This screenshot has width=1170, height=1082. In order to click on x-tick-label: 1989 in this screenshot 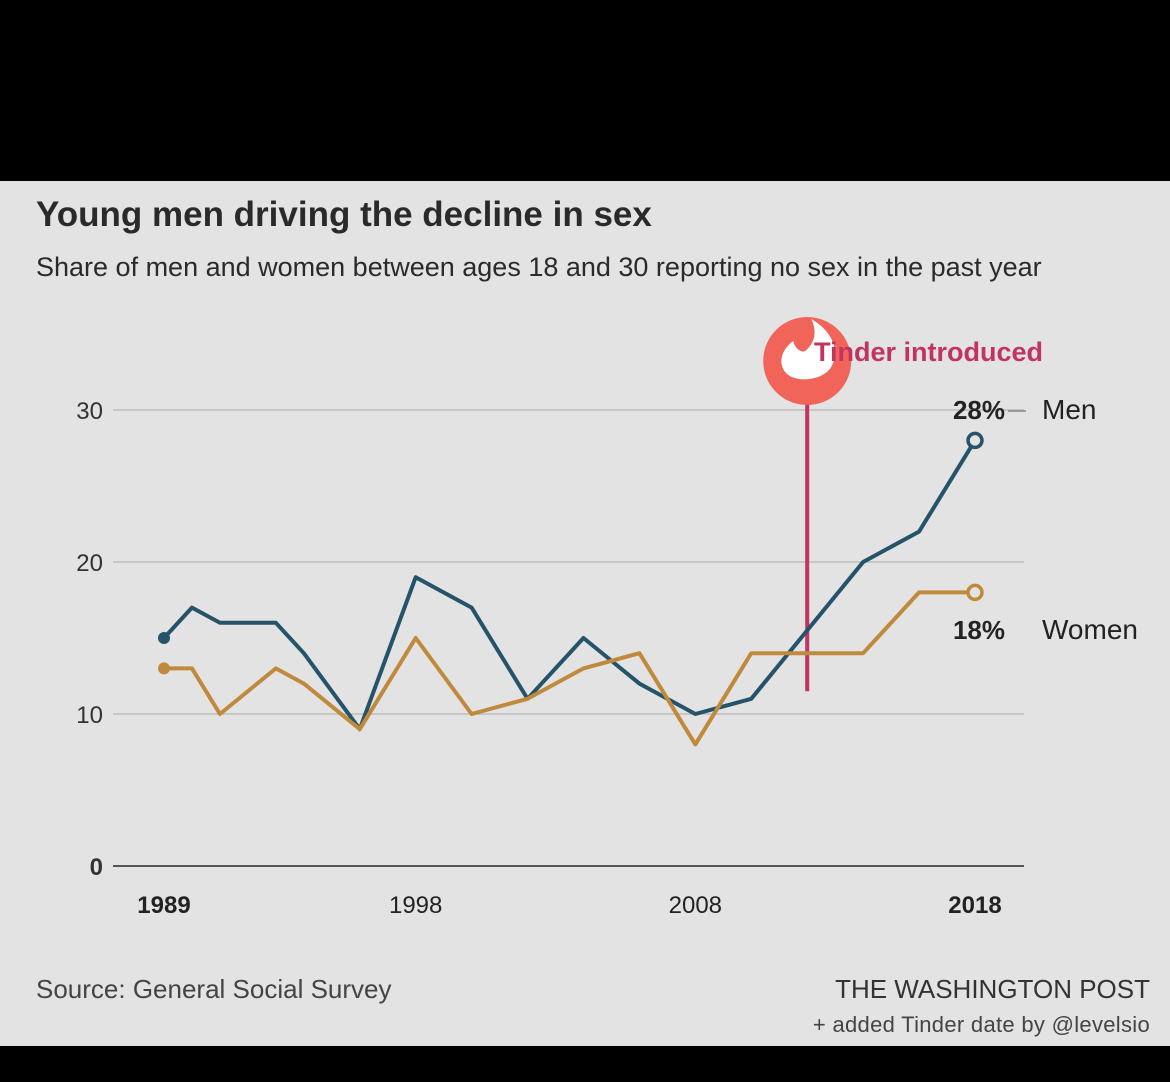, I will do `click(163, 905)`.